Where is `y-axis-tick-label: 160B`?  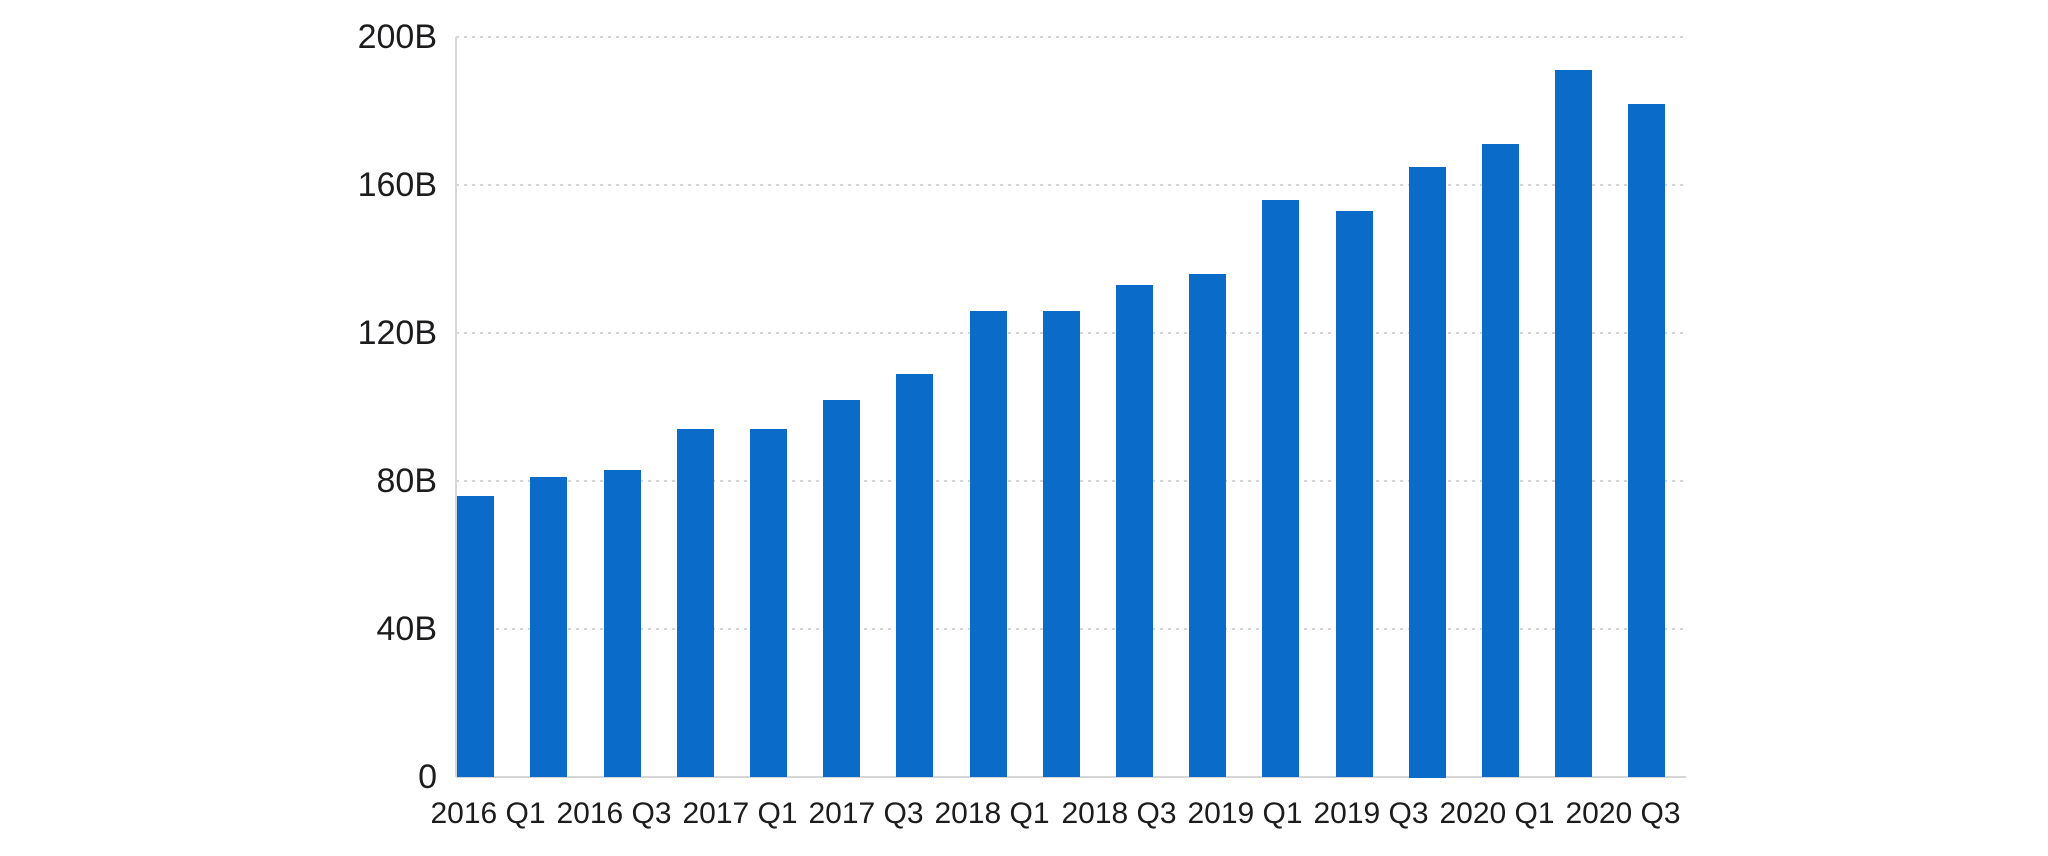
y-axis-tick-label: 160B is located at coordinates (397, 185).